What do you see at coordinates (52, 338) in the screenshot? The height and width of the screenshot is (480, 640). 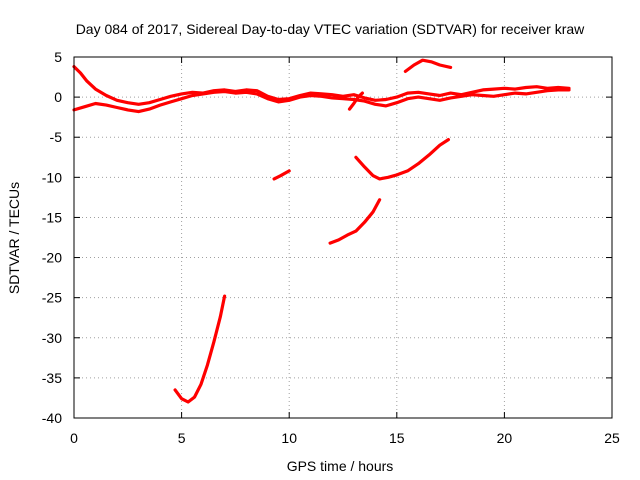 I see `y-tick-label: -30` at bounding box center [52, 338].